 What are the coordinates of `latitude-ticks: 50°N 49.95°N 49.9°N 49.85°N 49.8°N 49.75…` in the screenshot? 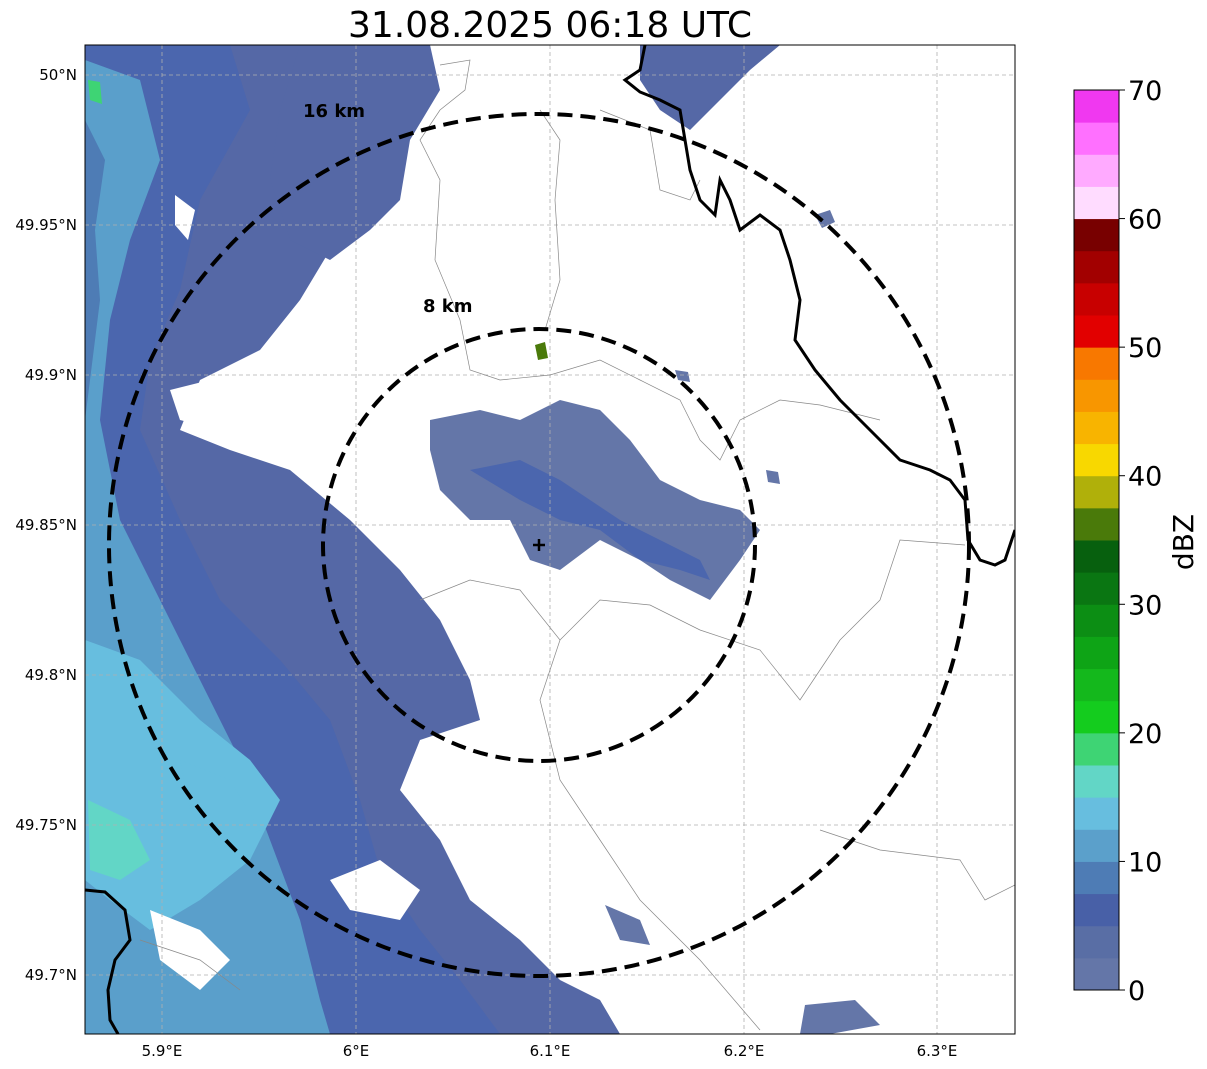 It's located at (46, 525).